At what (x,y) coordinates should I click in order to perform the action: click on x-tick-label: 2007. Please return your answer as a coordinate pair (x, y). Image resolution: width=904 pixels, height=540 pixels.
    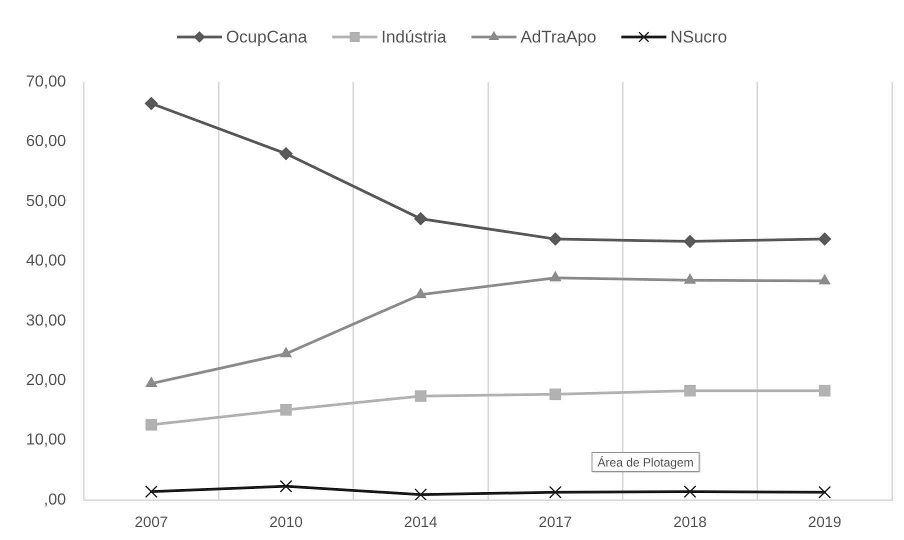
    Looking at the image, I should click on (151, 523).